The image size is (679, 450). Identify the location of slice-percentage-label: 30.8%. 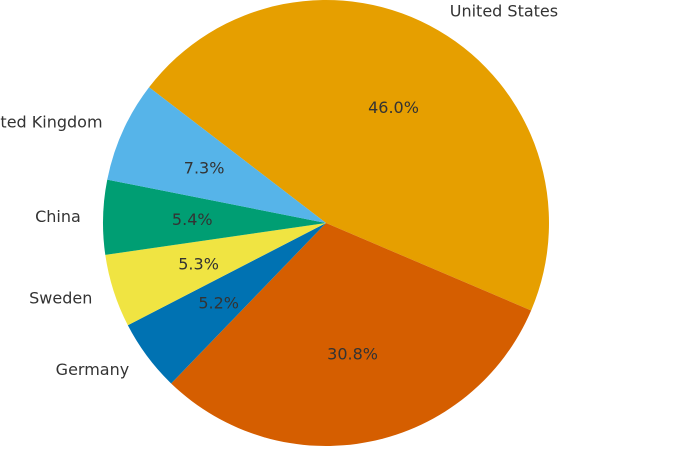
(352, 354).